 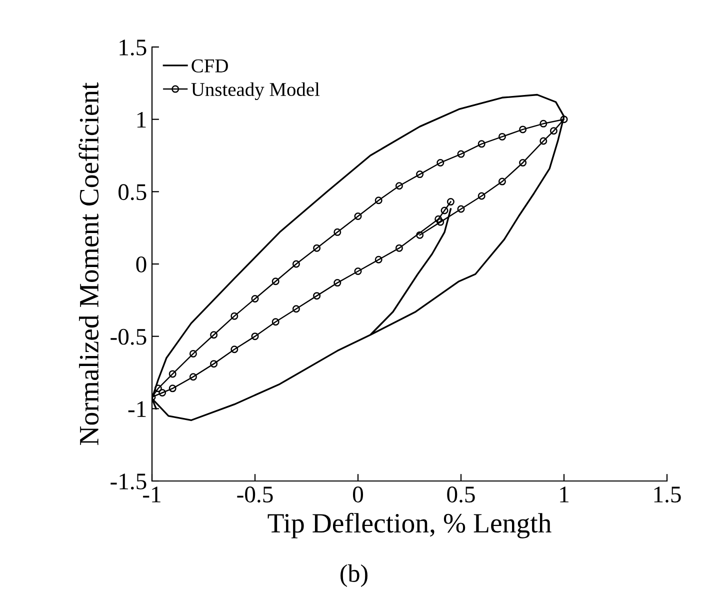 I want to click on text: (b), so click(x=354, y=576).